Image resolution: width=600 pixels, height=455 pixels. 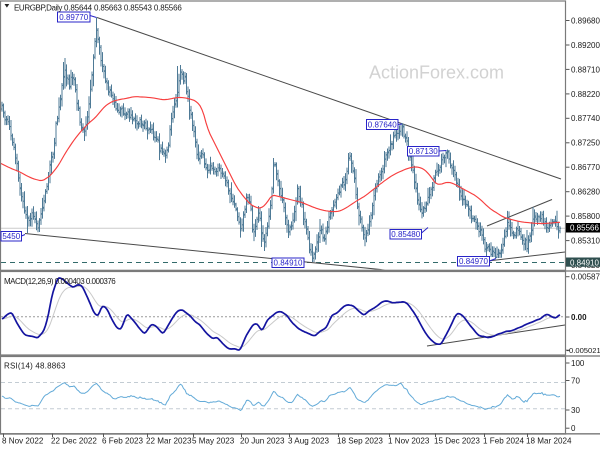 What do you see at coordinates (585, 143) in the screenshot?
I see `svg-text: 0.87250` at bounding box center [585, 143].